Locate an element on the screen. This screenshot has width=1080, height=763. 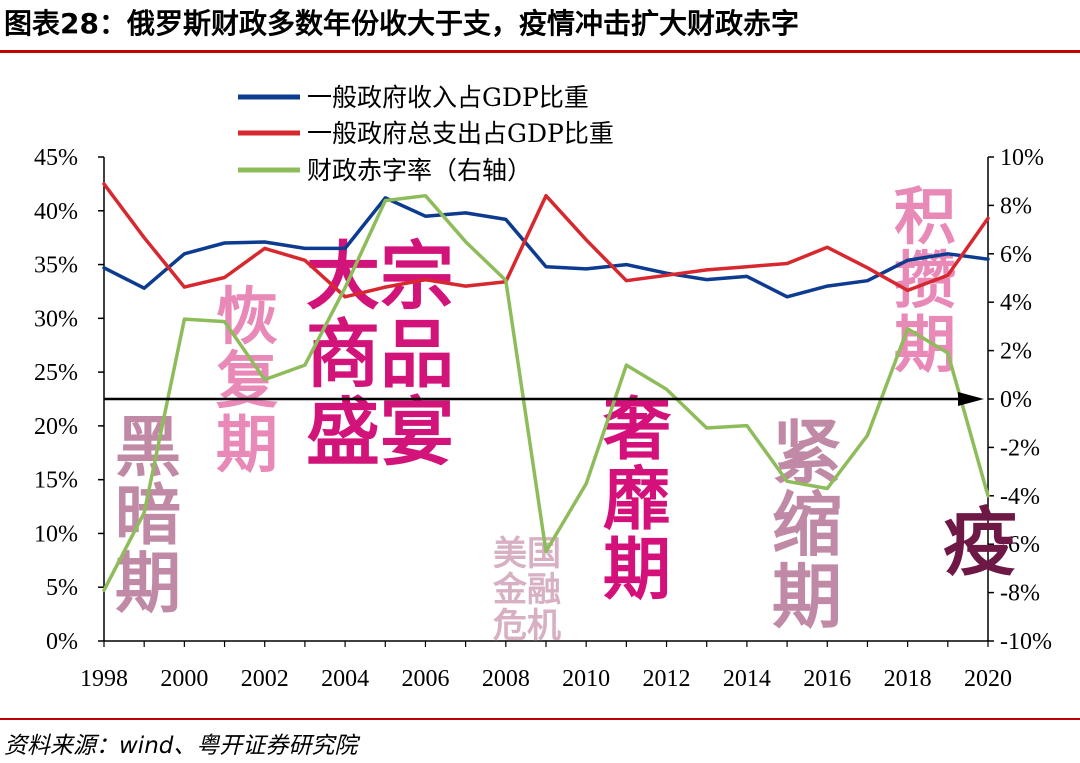
x-tick-label: 2020 is located at coordinates (988, 679).